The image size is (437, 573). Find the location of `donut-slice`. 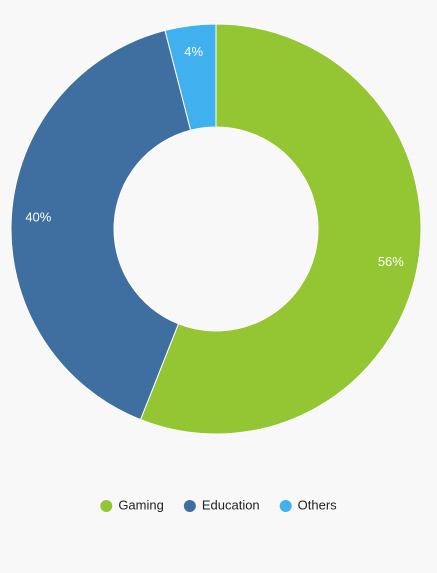

donut-slice is located at coordinates (190, 77).